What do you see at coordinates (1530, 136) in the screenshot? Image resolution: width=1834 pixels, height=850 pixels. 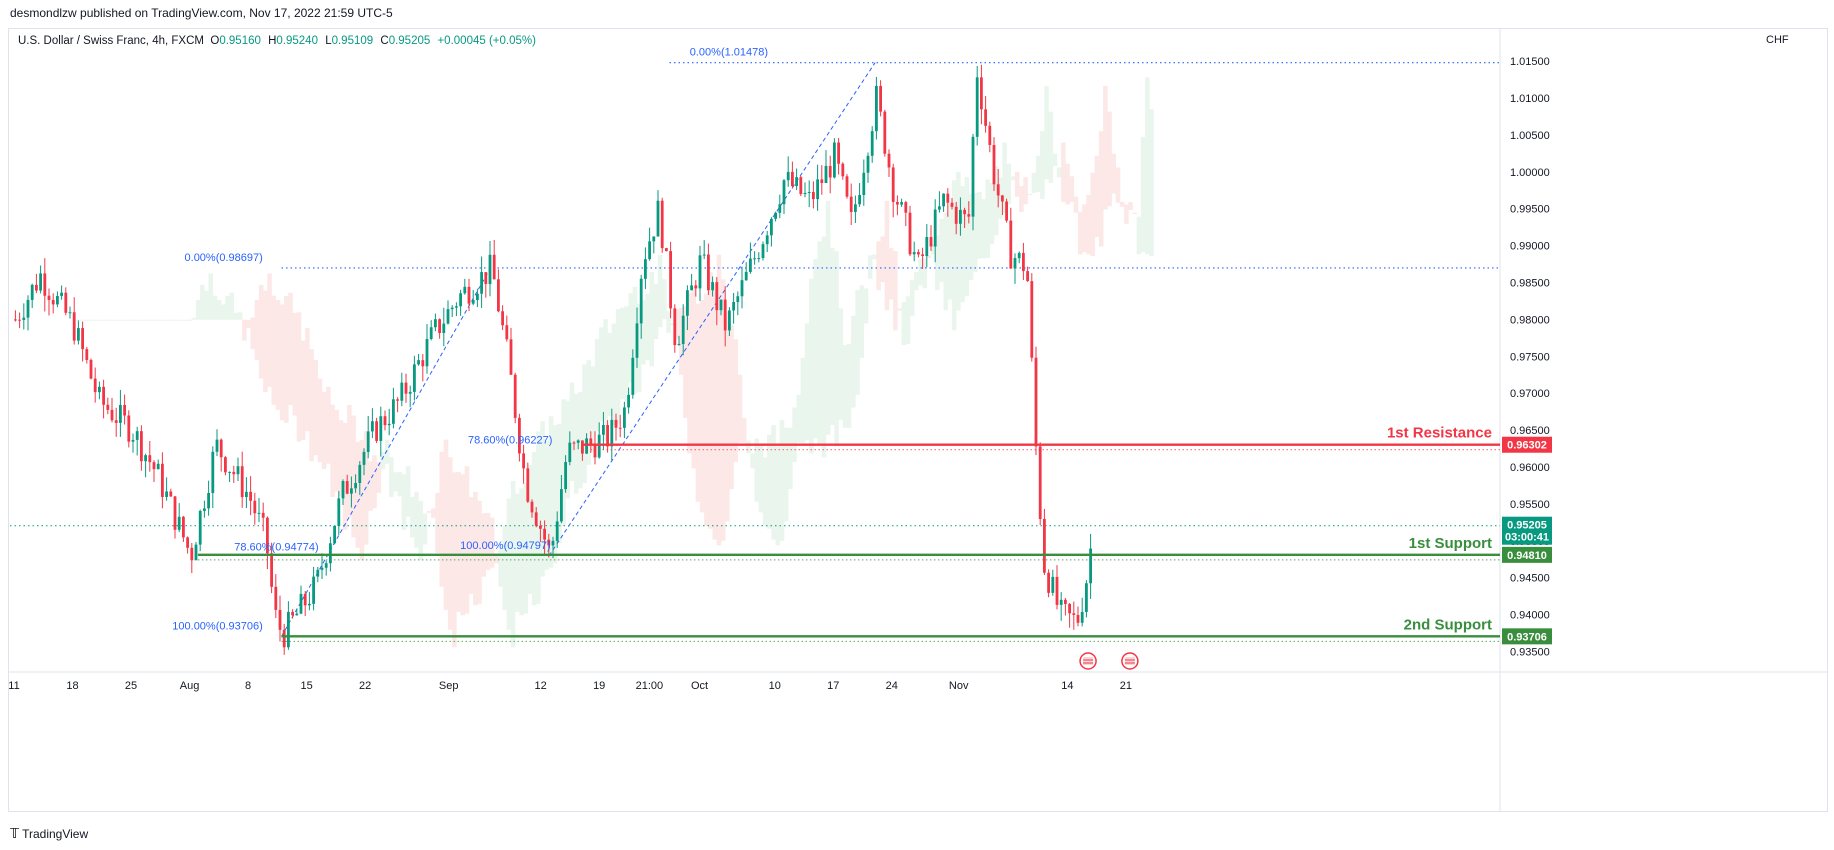 I see `y-tick-label: 1.00500` at bounding box center [1530, 136].